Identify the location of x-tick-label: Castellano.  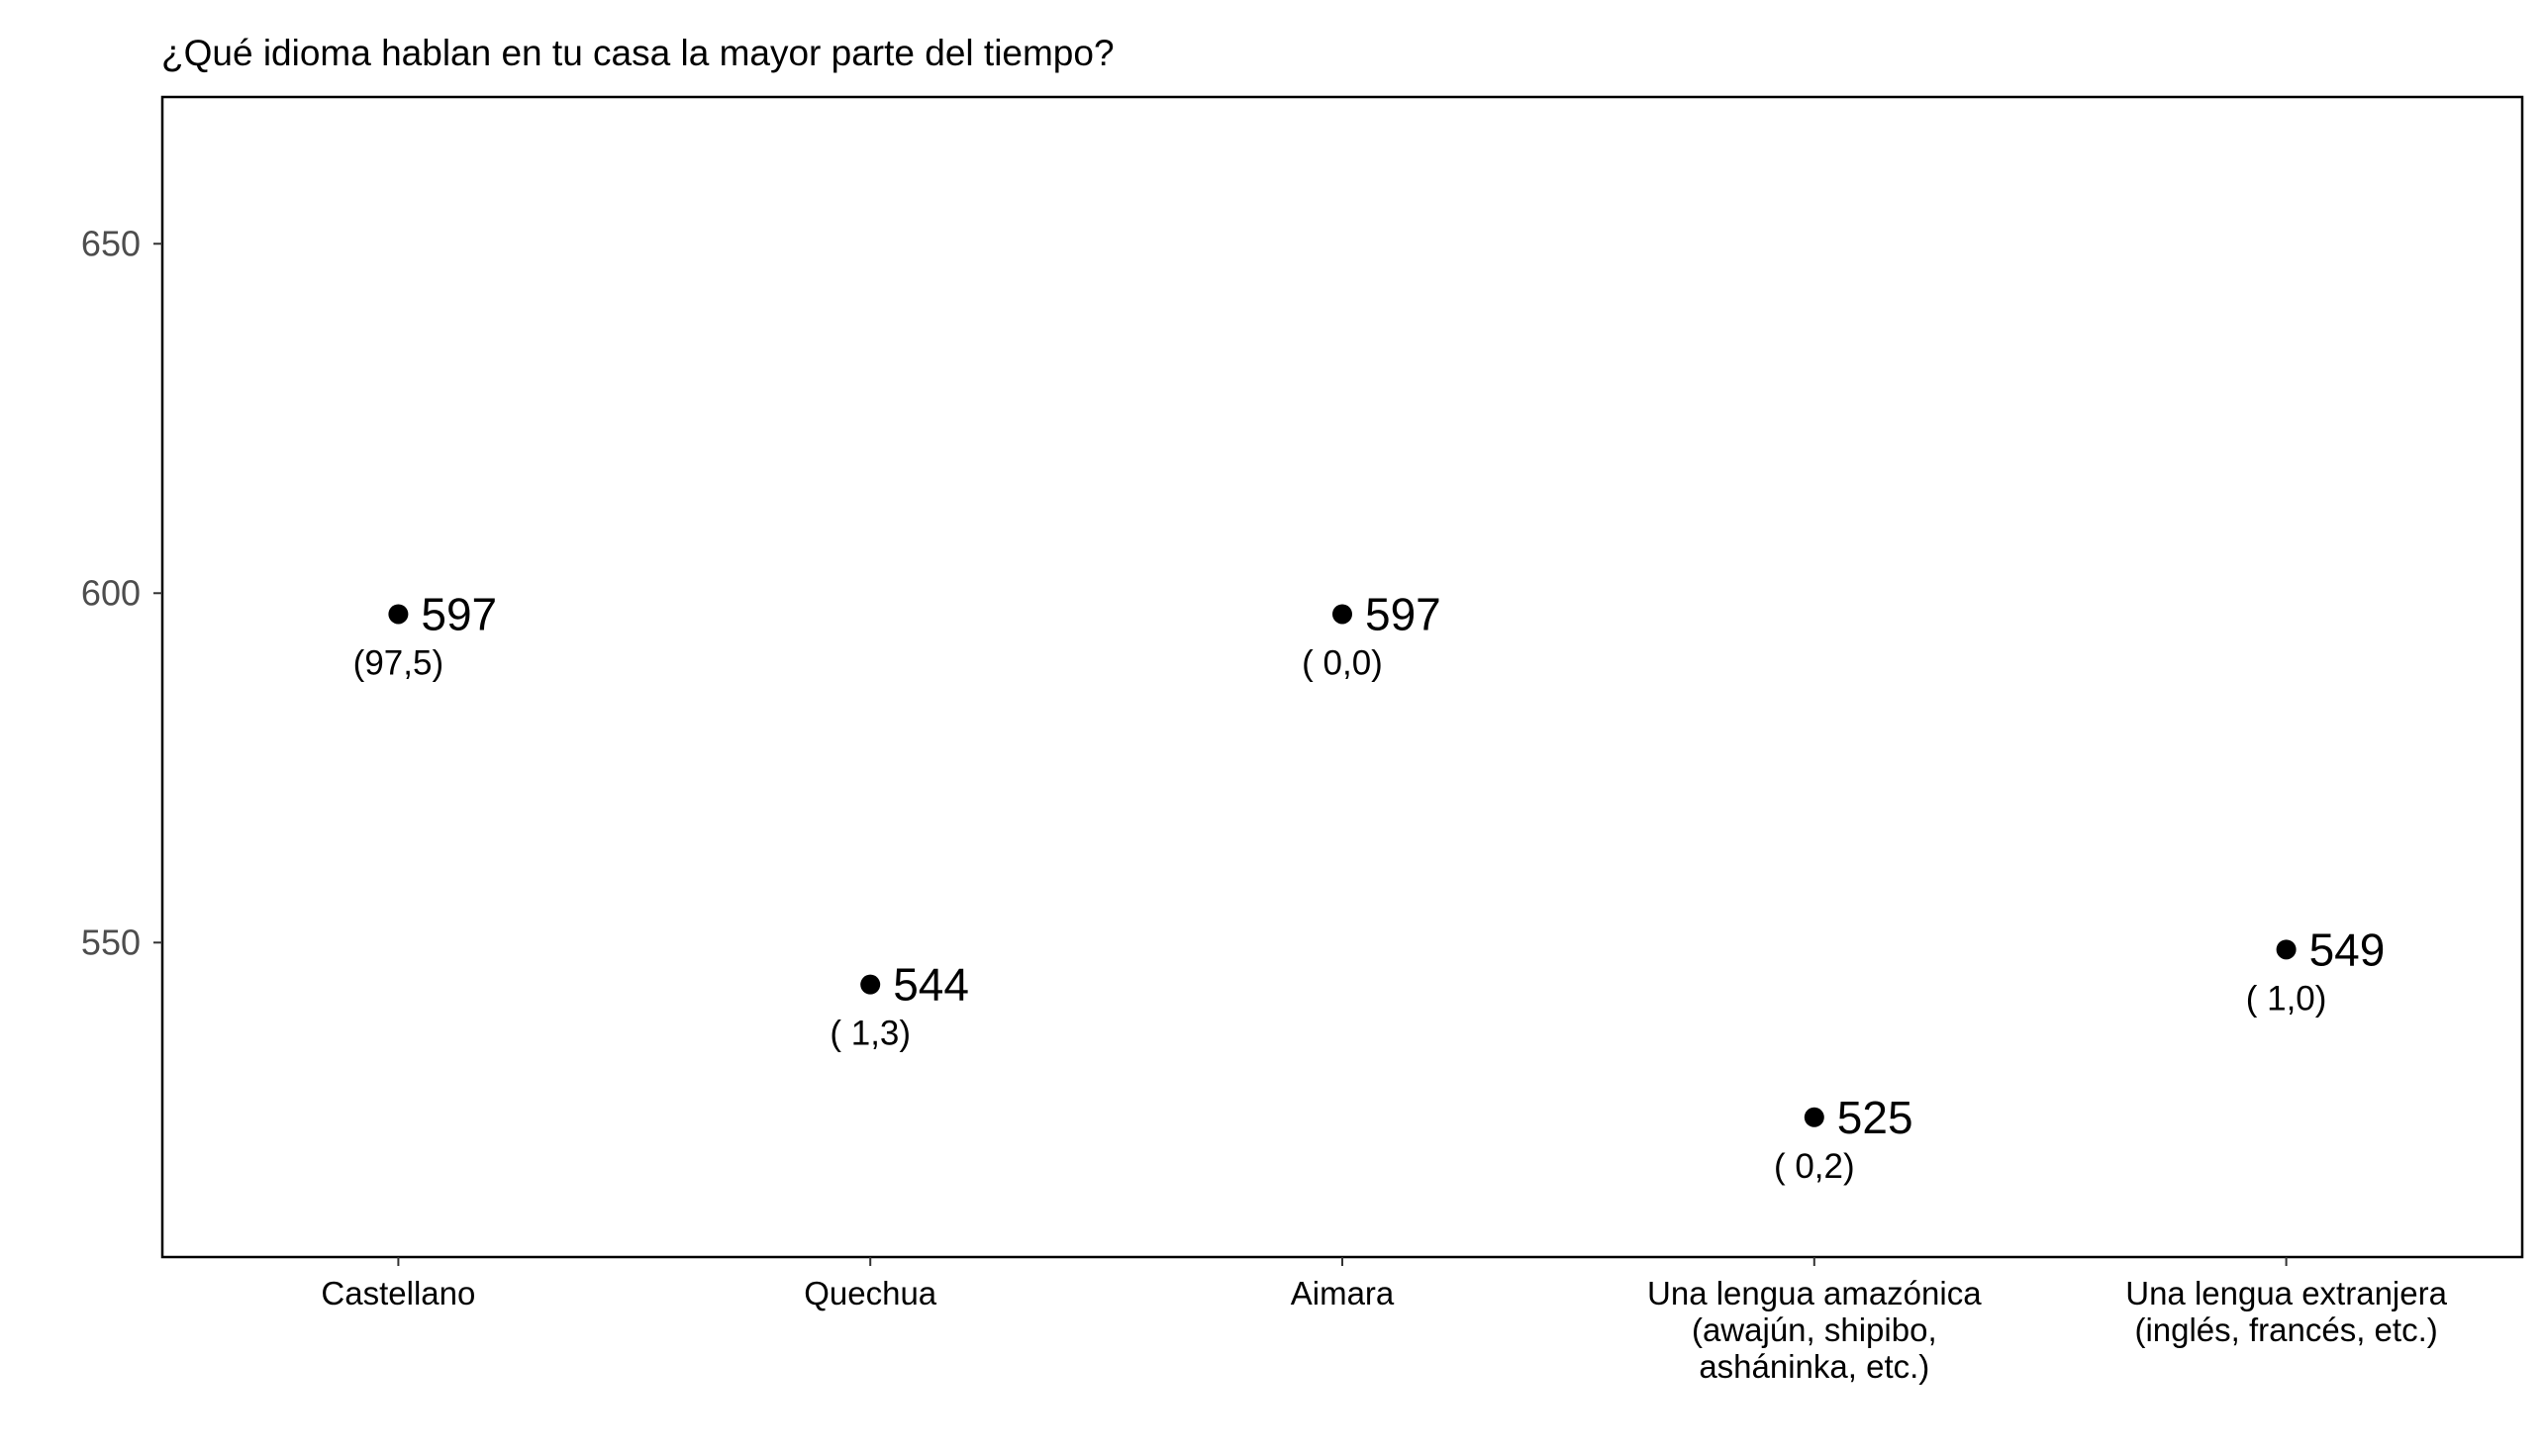
(398, 1293).